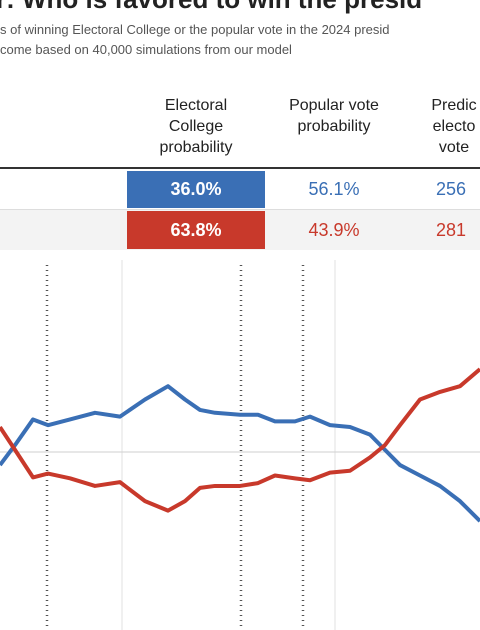  Describe the element at coordinates (334, 116) in the screenshot. I see `column-header: Popular vote probability` at that location.